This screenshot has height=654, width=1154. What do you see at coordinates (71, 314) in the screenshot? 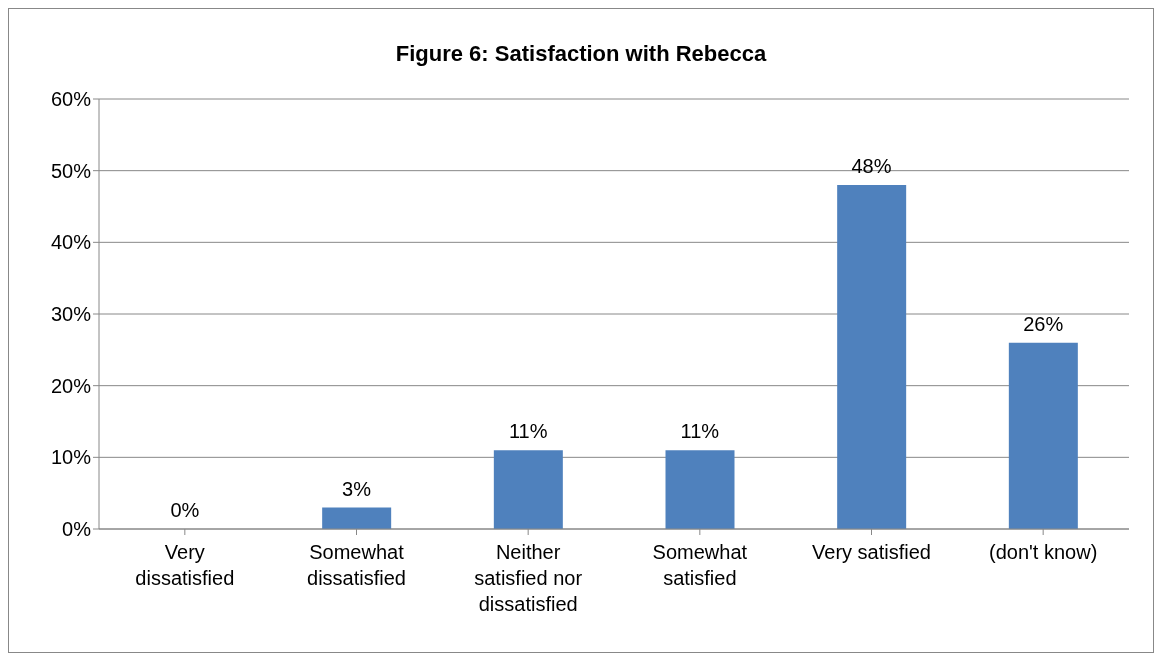
I see `y-tick-label: 30%` at bounding box center [71, 314].